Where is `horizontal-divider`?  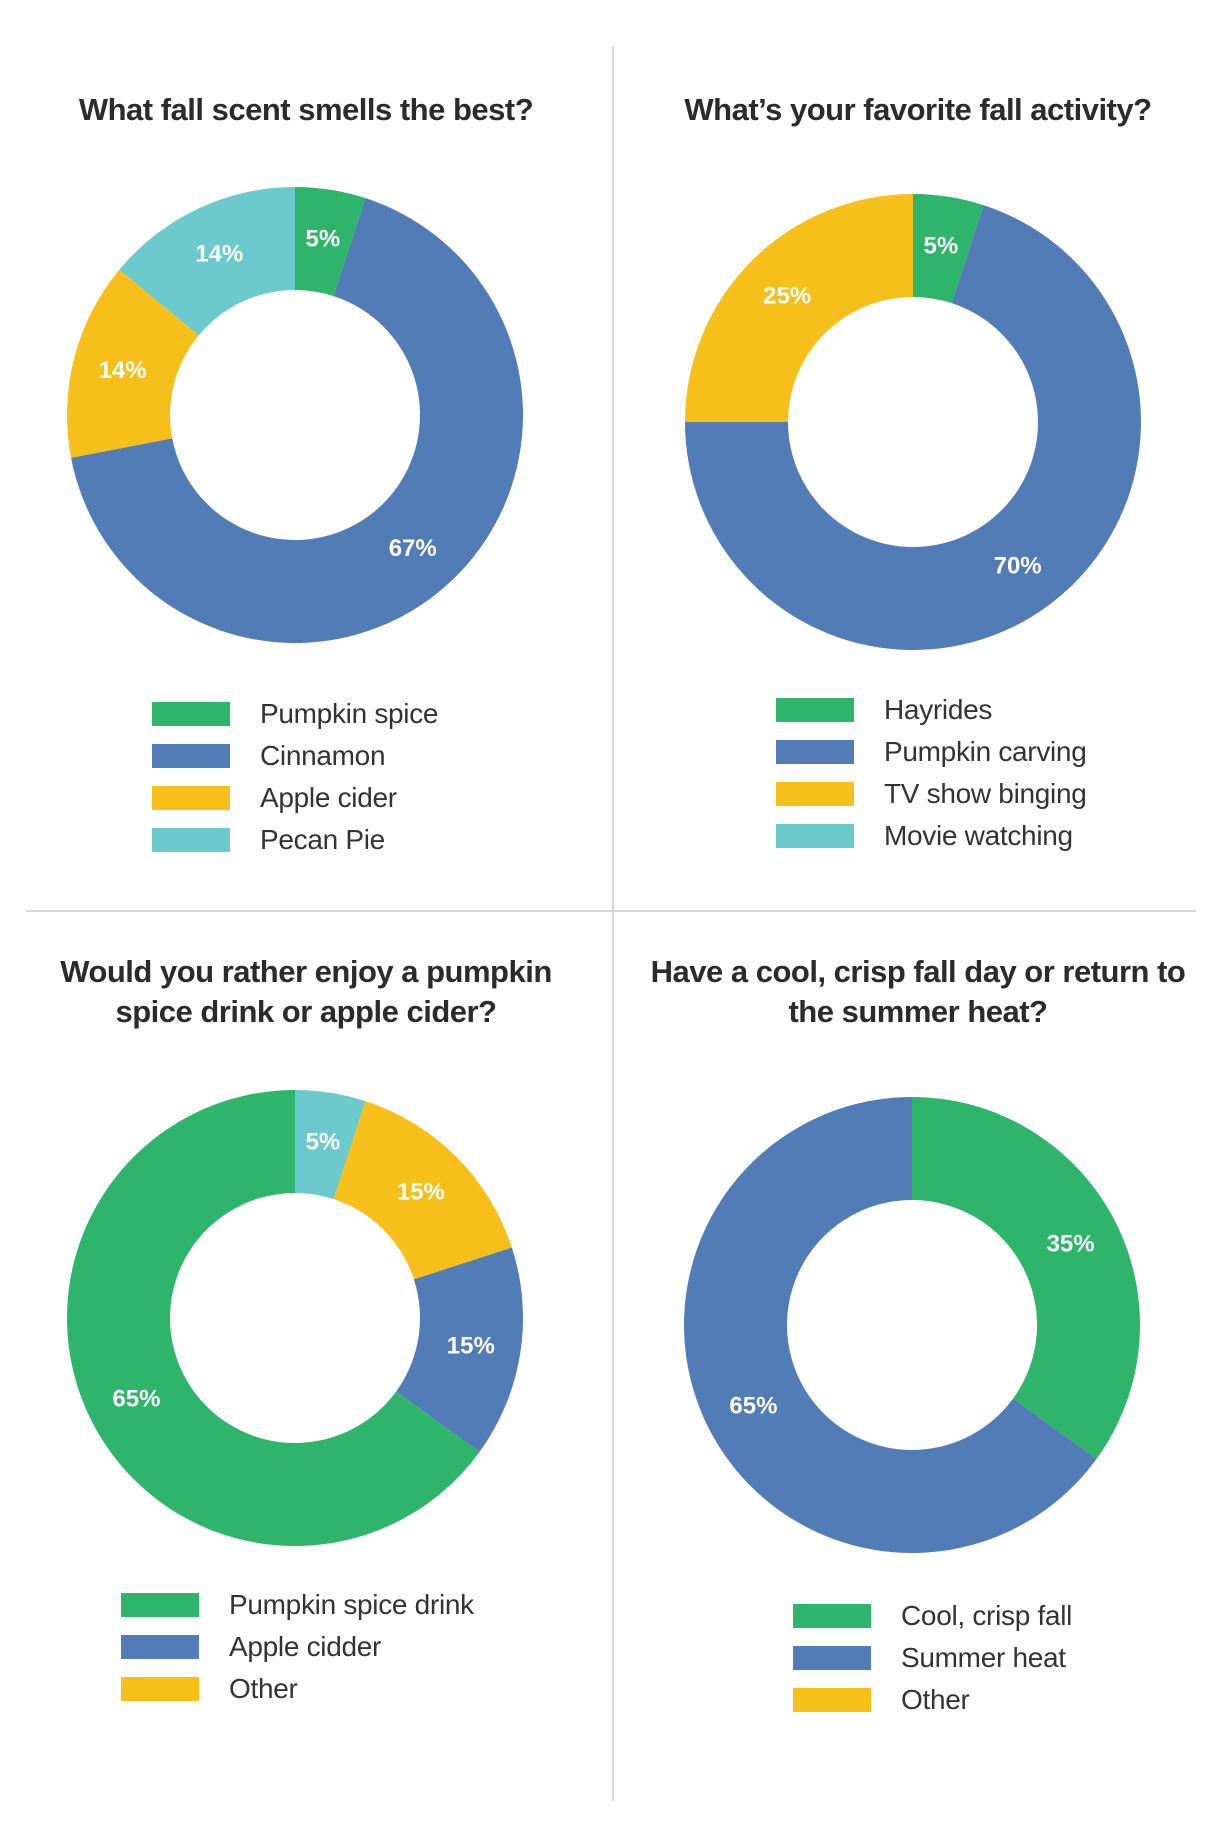
horizontal-divider is located at coordinates (611, 911).